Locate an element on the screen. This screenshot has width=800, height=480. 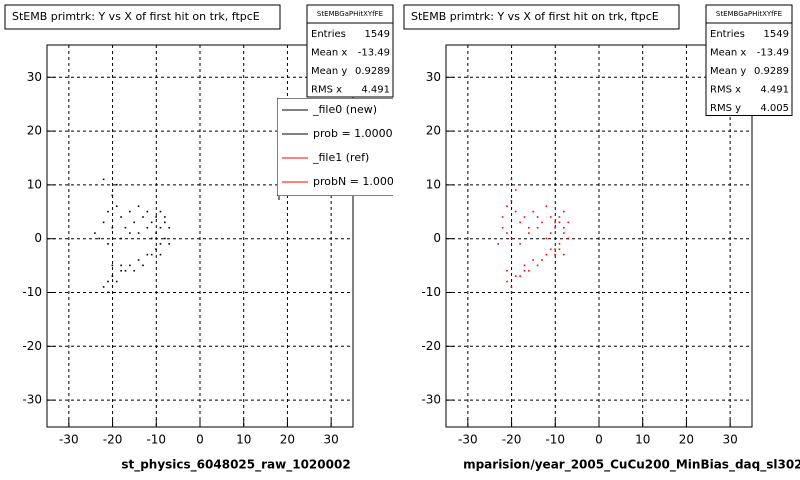
stats-label: Mean y is located at coordinates (728, 71).